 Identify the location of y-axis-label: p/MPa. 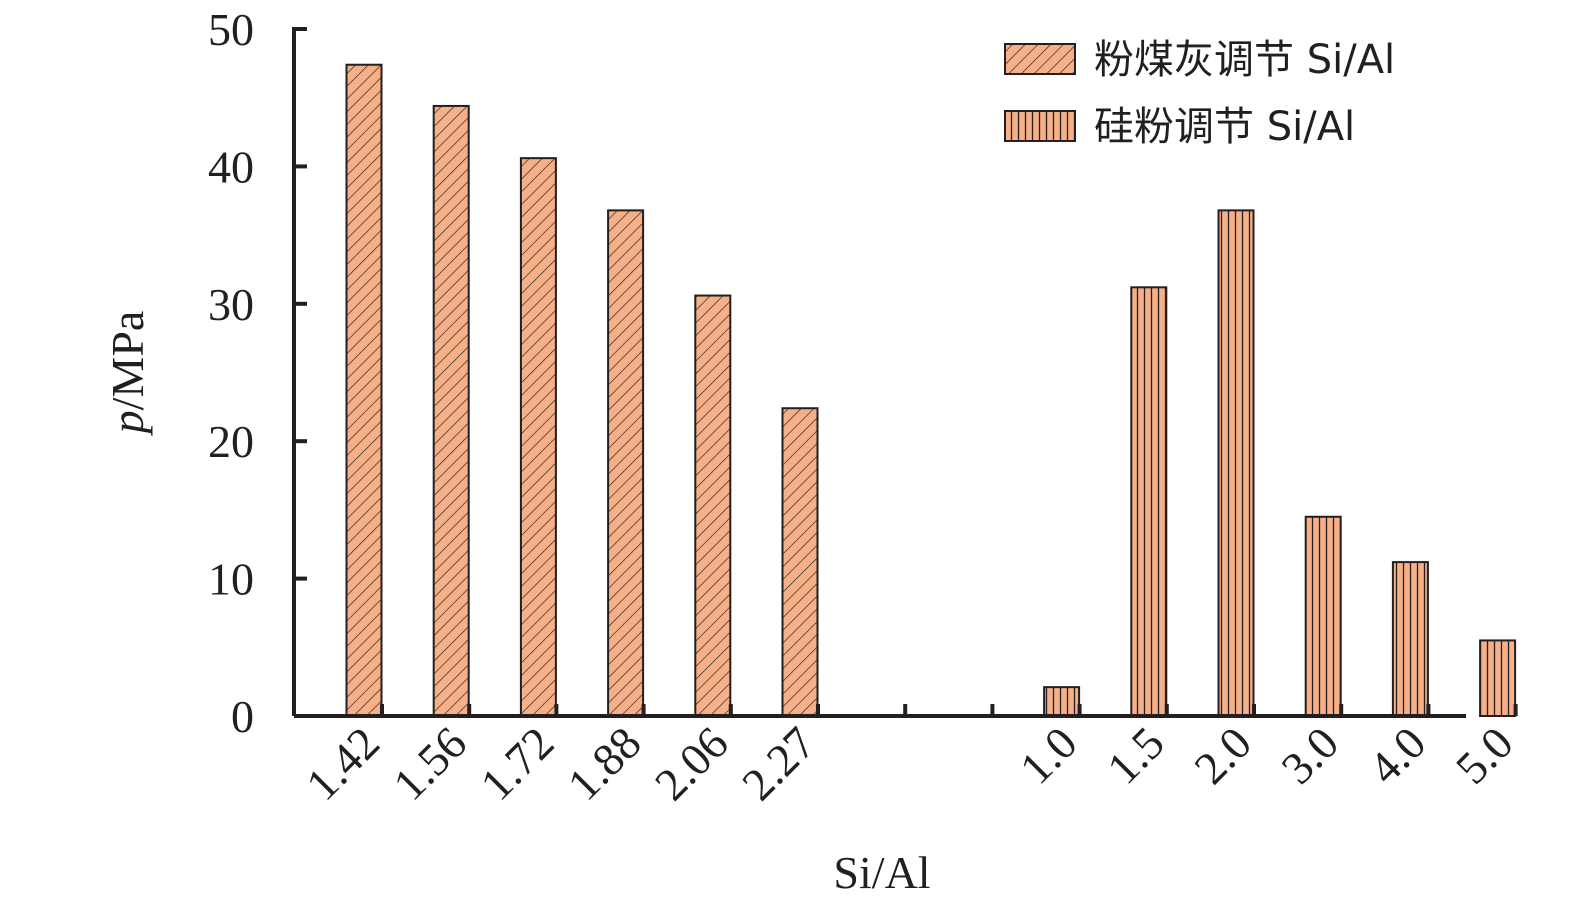
(127, 374).